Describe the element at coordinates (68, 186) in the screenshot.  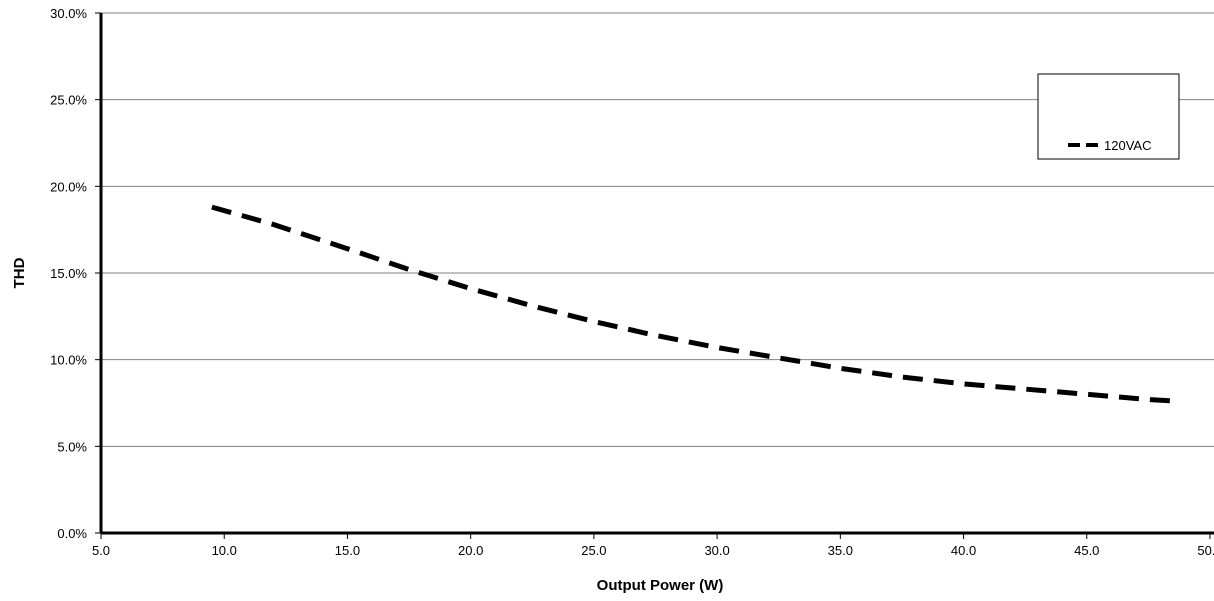
I see `y-tick-label: 20.0%` at that location.